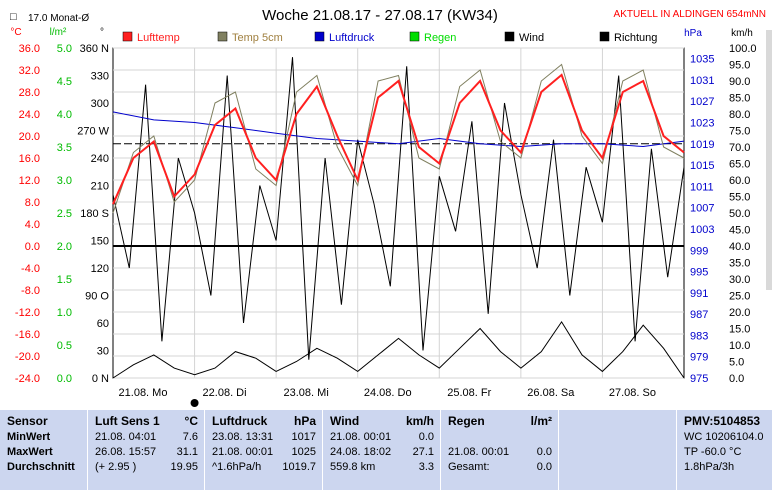 The width and height of the screenshot is (772, 490). Describe the element at coordinates (64, 346) in the screenshot. I see `rain-tick-label: 0.5` at that location.